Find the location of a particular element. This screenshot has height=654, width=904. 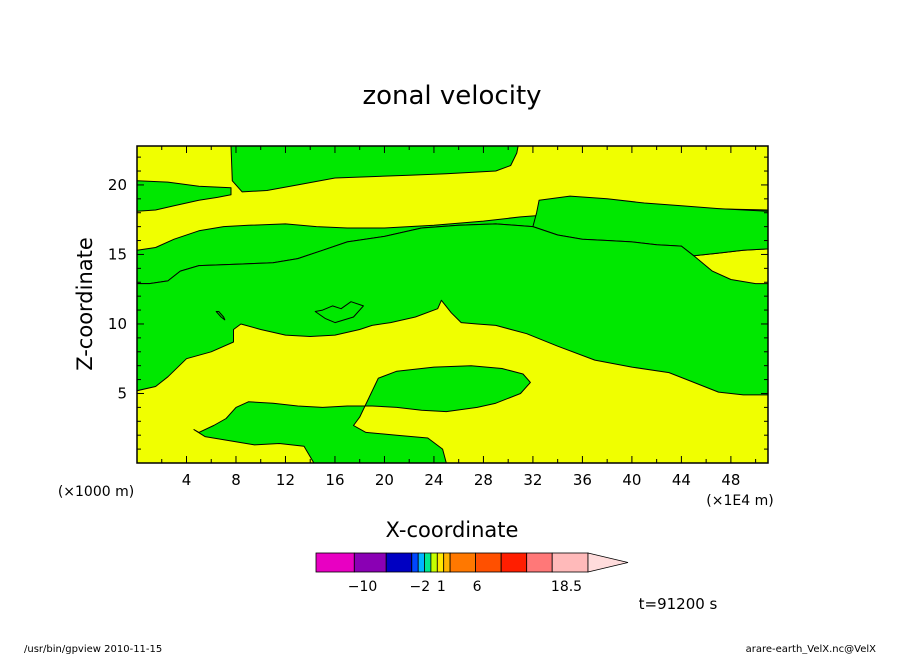

x-tick-label: 4 is located at coordinates (187, 480).